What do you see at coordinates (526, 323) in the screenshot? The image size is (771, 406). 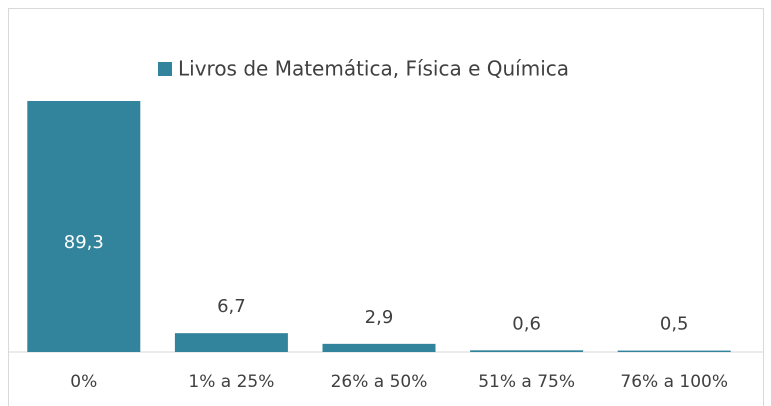 I see `data-label: 0,6` at bounding box center [526, 323].